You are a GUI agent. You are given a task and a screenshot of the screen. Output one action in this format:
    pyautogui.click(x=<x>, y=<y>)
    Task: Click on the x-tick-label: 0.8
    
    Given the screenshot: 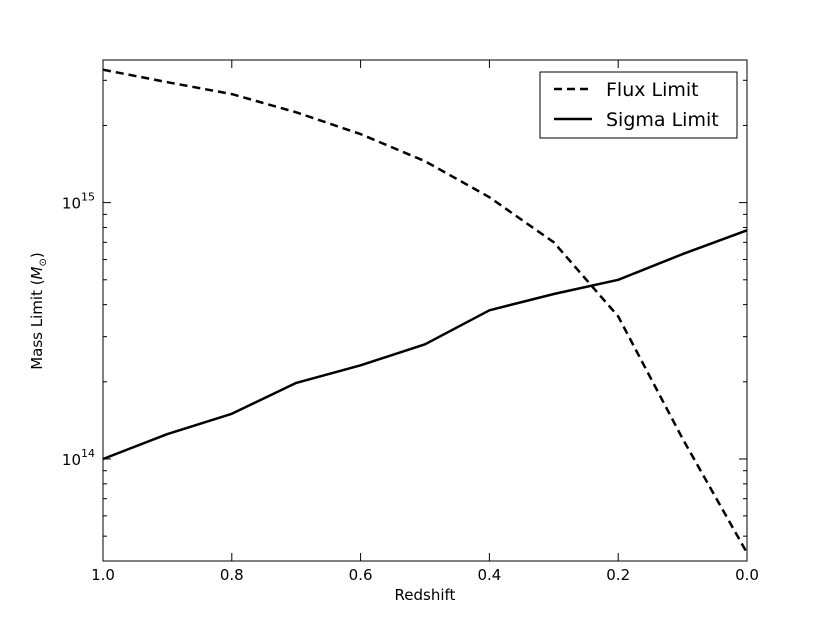 What is the action you would take?
    pyautogui.click(x=232, y=575)
    